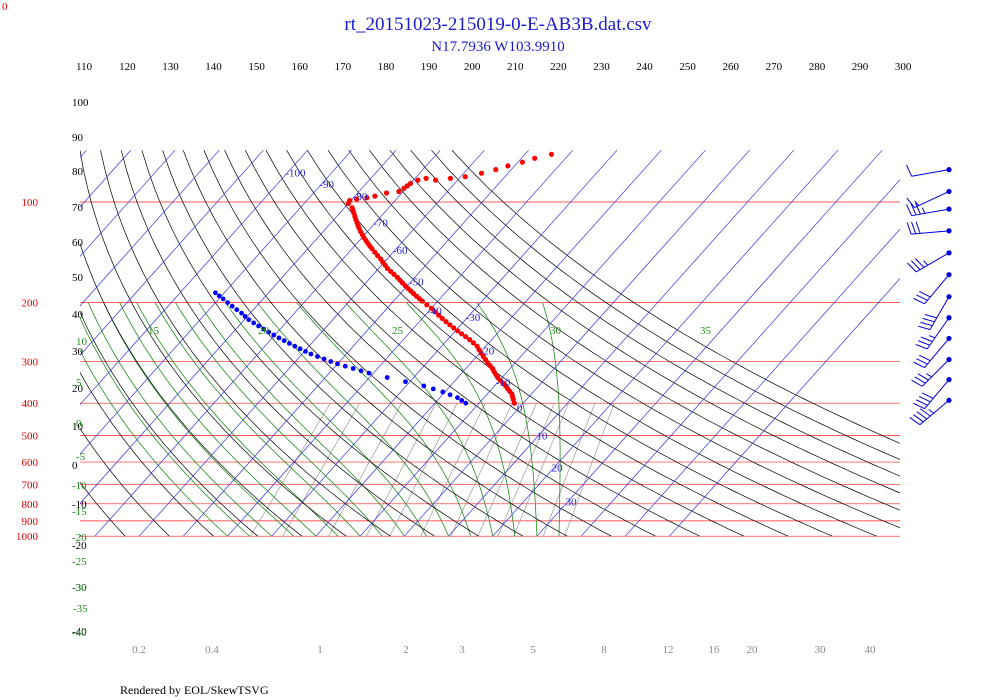 The height and width of the screenshot is (700, 1000). What do you see at coordinates (139, 650) in the screenshot?
I see `mixing-ratio-label: 0.2` at bounding box center [139, 650].